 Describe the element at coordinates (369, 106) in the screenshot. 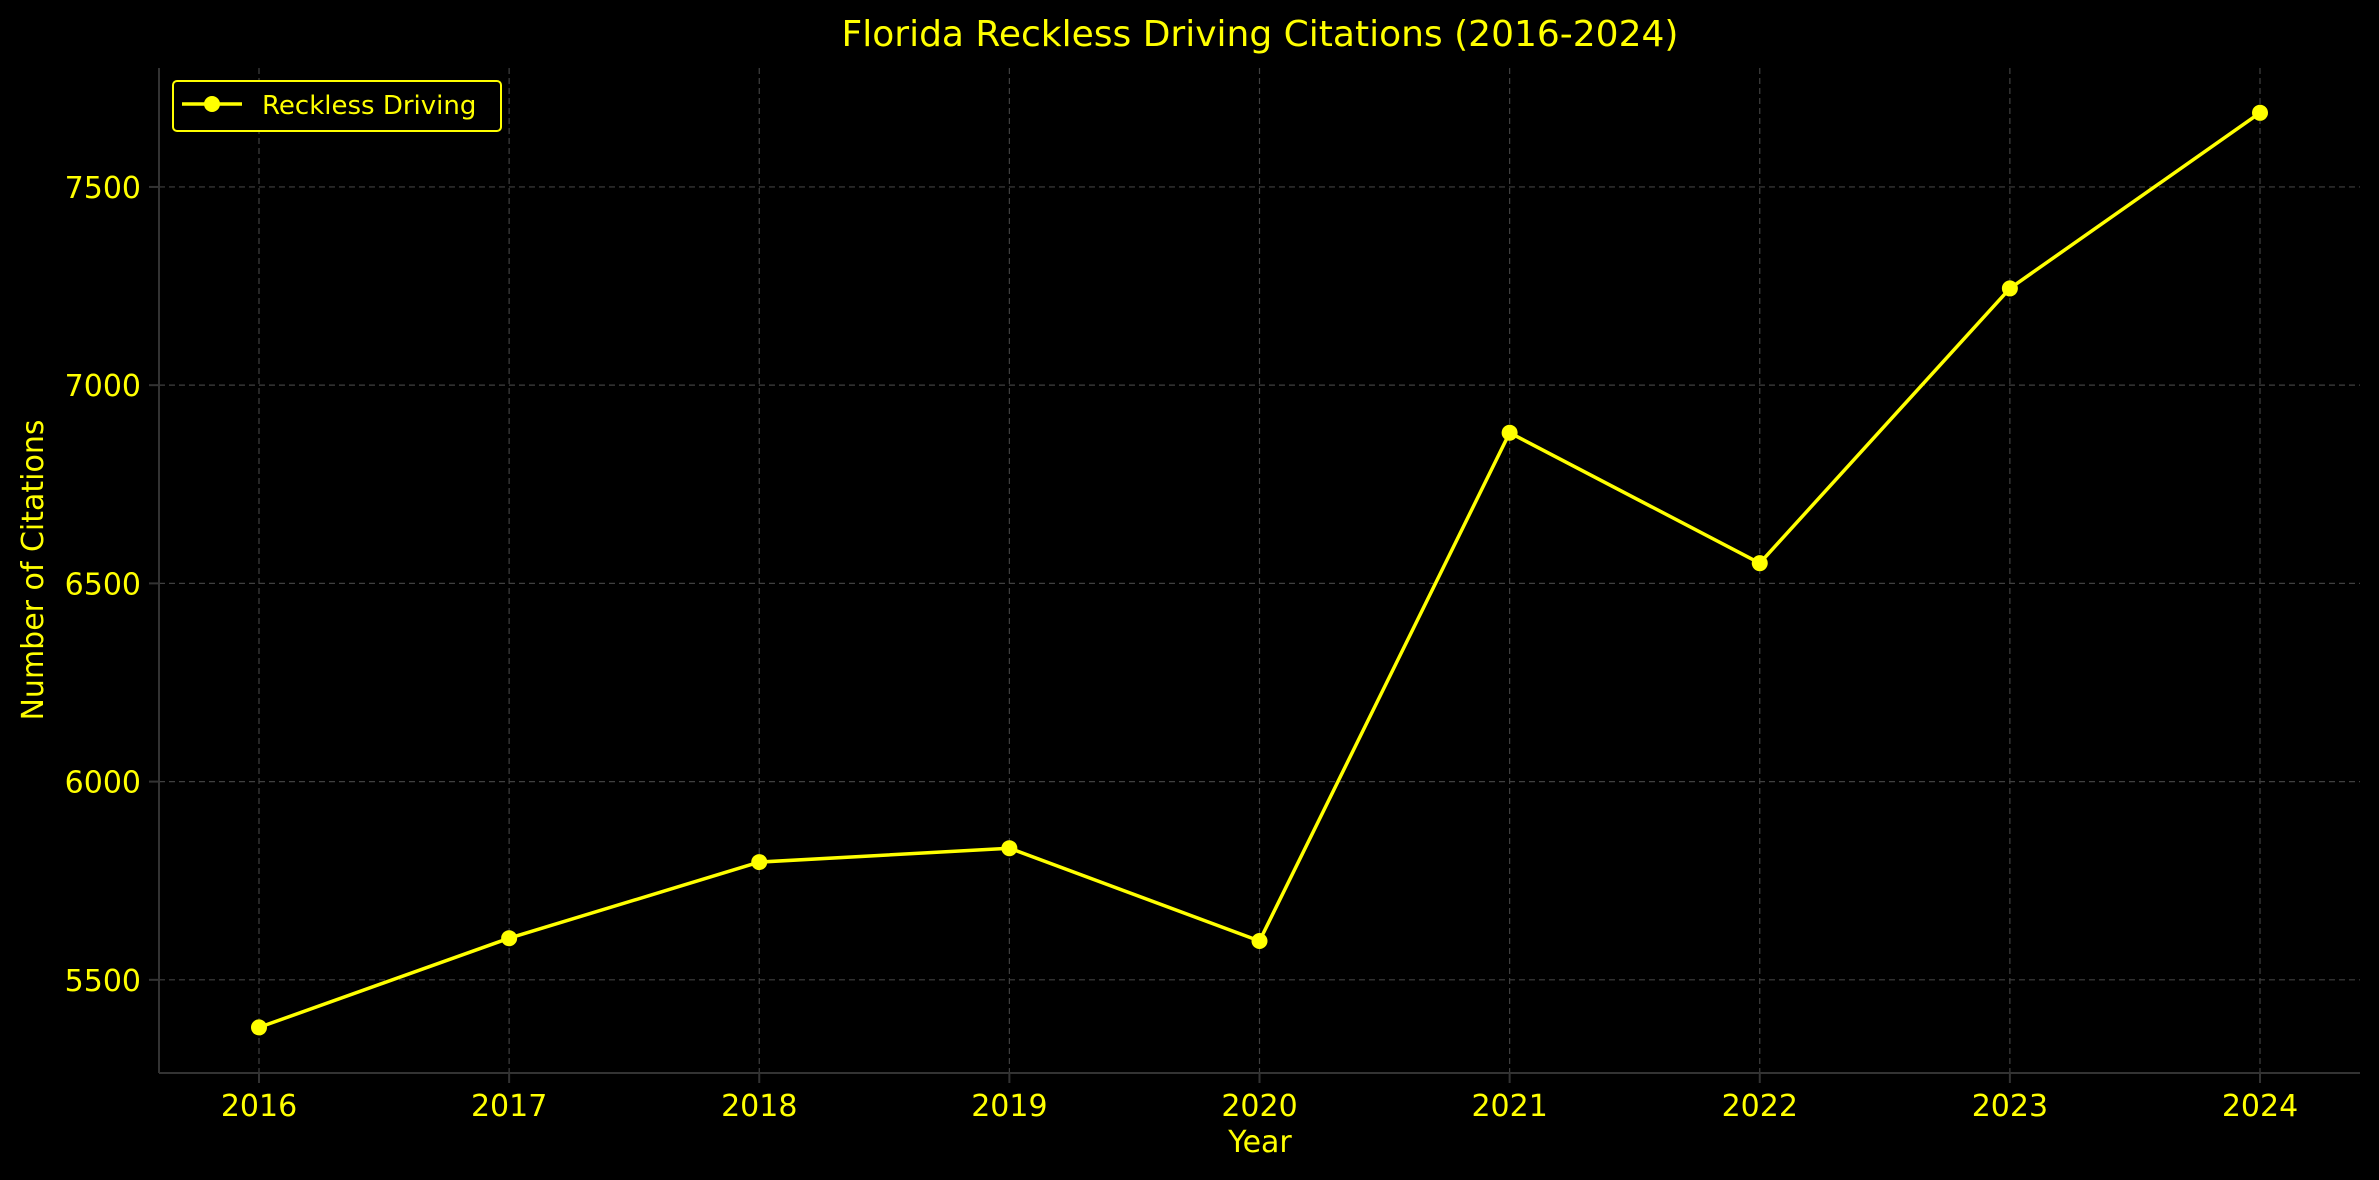

I see `legend-label-reckless-driving: Reckless Driving` at that location.